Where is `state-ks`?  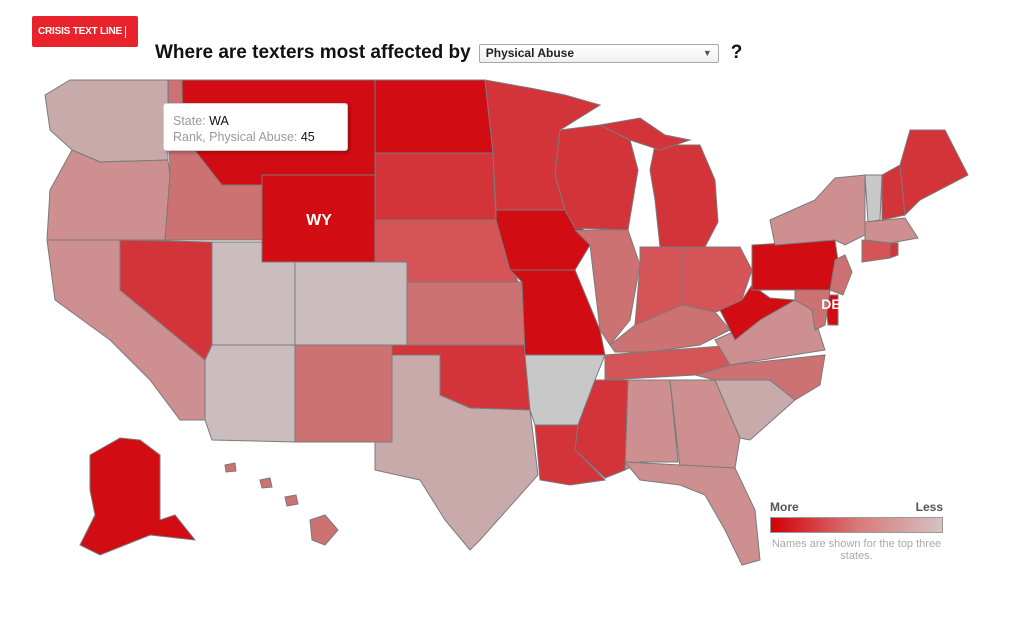 state-ks is located at coordinates (466, 313).